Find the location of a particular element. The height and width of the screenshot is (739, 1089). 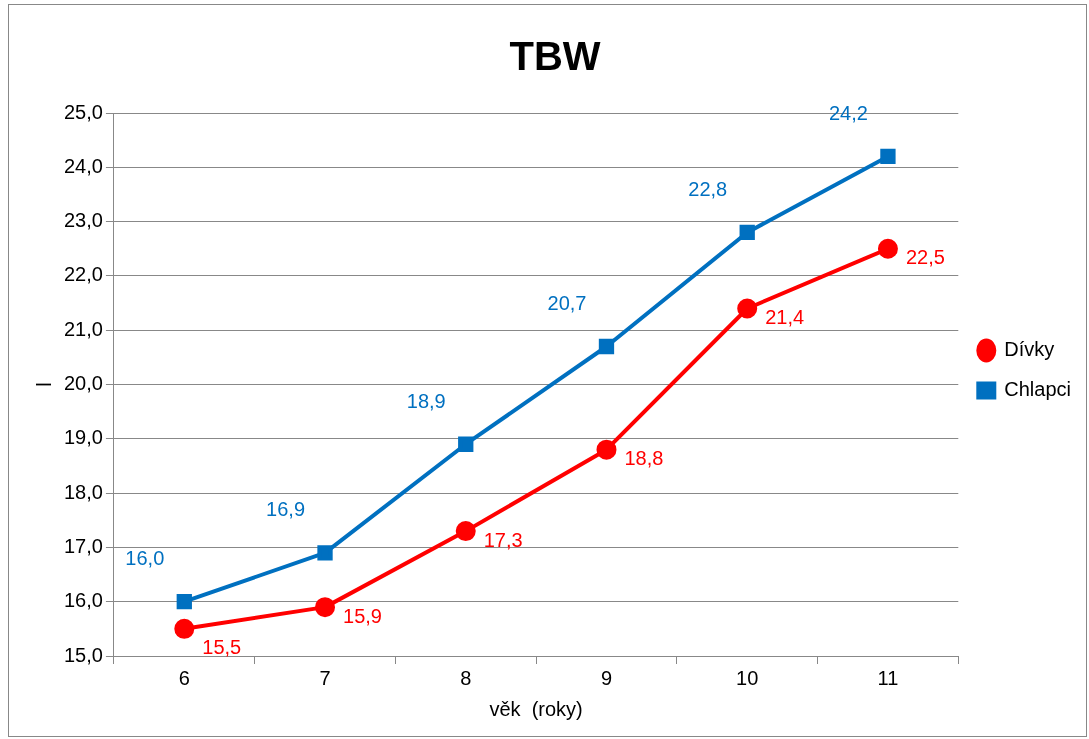

y-tick-label: 16,0 is located at coordinates (83, 600).